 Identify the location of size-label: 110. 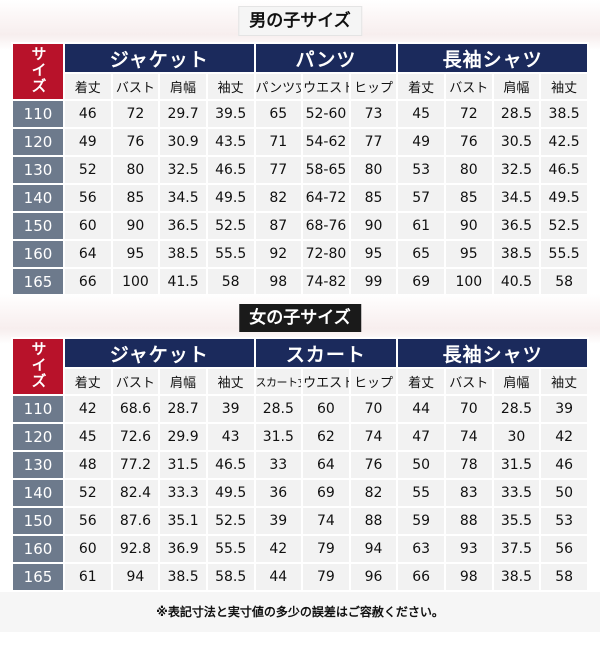
(38, 114).